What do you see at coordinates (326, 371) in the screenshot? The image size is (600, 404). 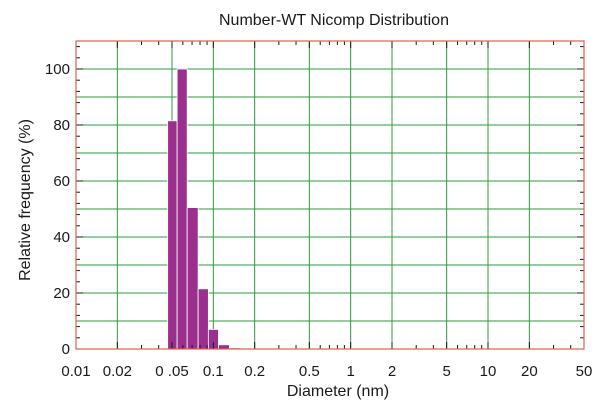 I see `x-tick-labels: 0.01 0.02 0 .05 0.1 0.2 0.5 1 2 5 10 20 50` at bounding box center [326, 371].